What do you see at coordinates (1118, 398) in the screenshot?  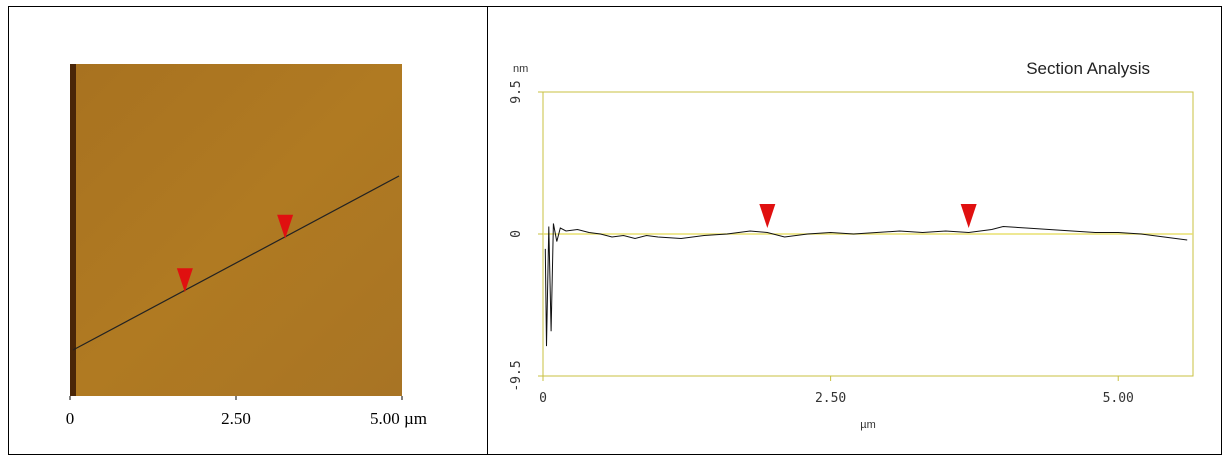 I see `x-tick-label: 5.00` at bounding box center [1118, 398].